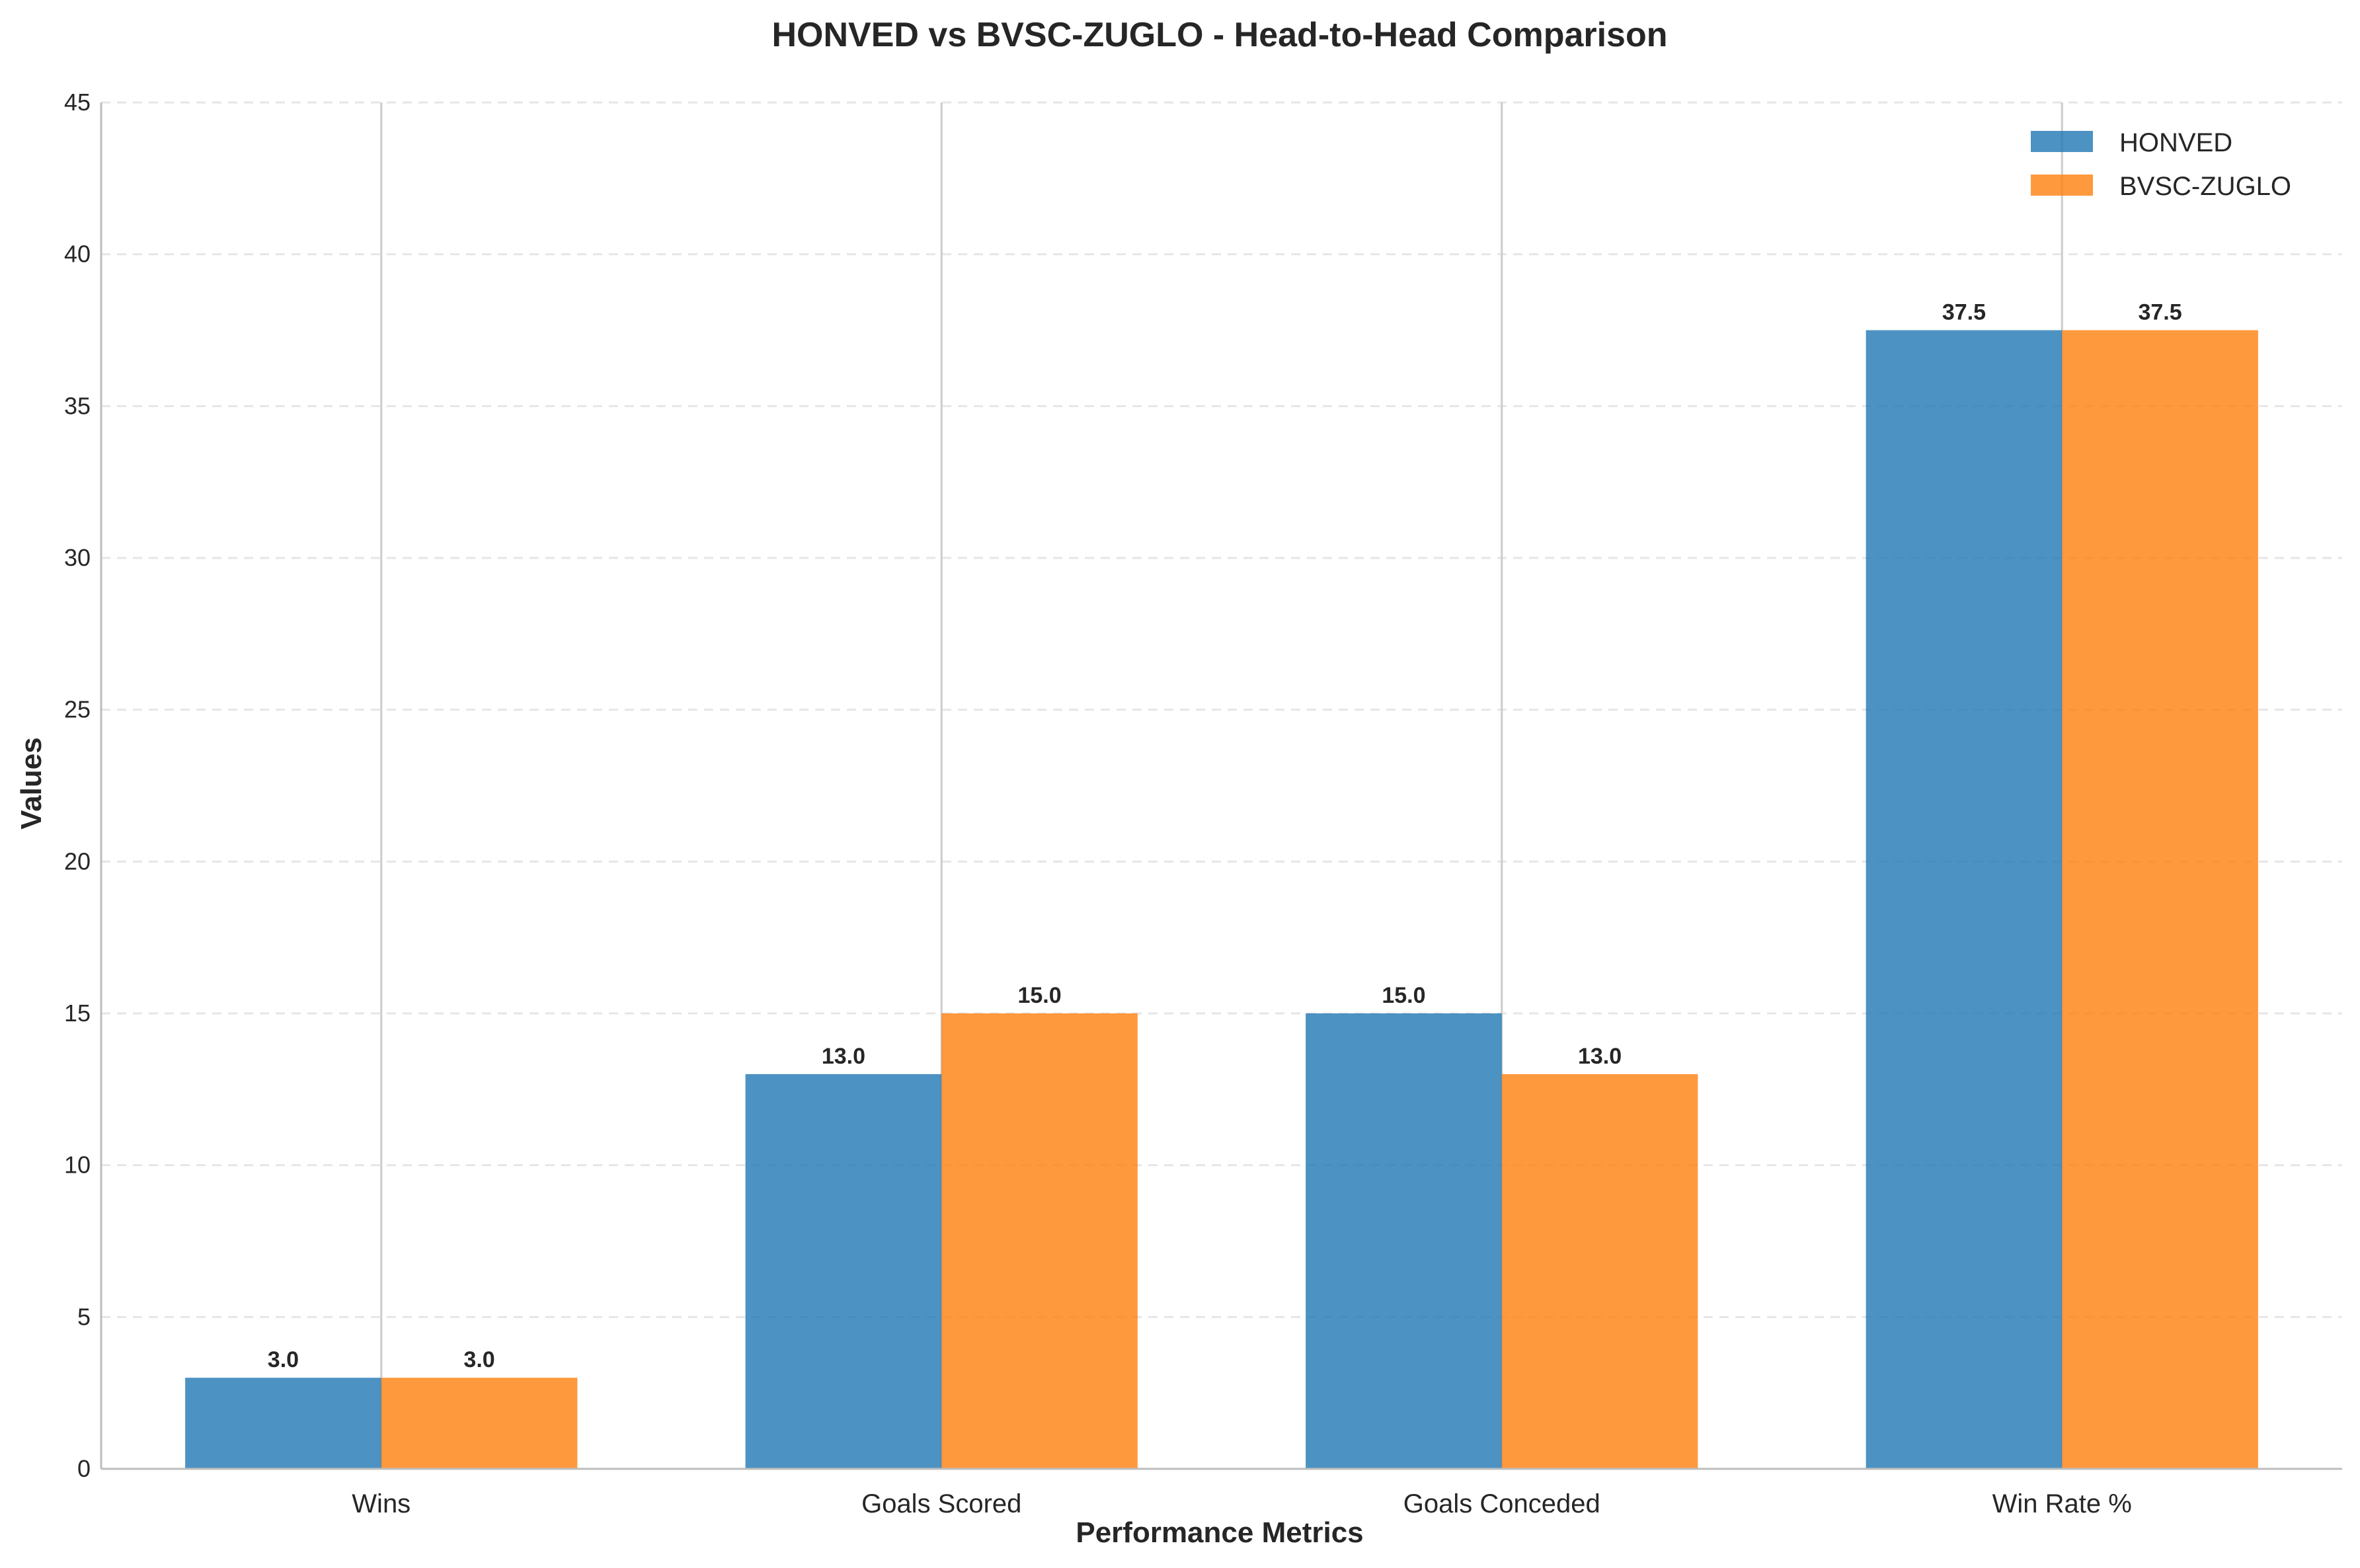 The height and width of the screenshot is (1568, 2360). What do you see at coordinates (381, 1503) in the screenshot?
I see `x-tick-label: Wins` at bounding box center [381, 1503].